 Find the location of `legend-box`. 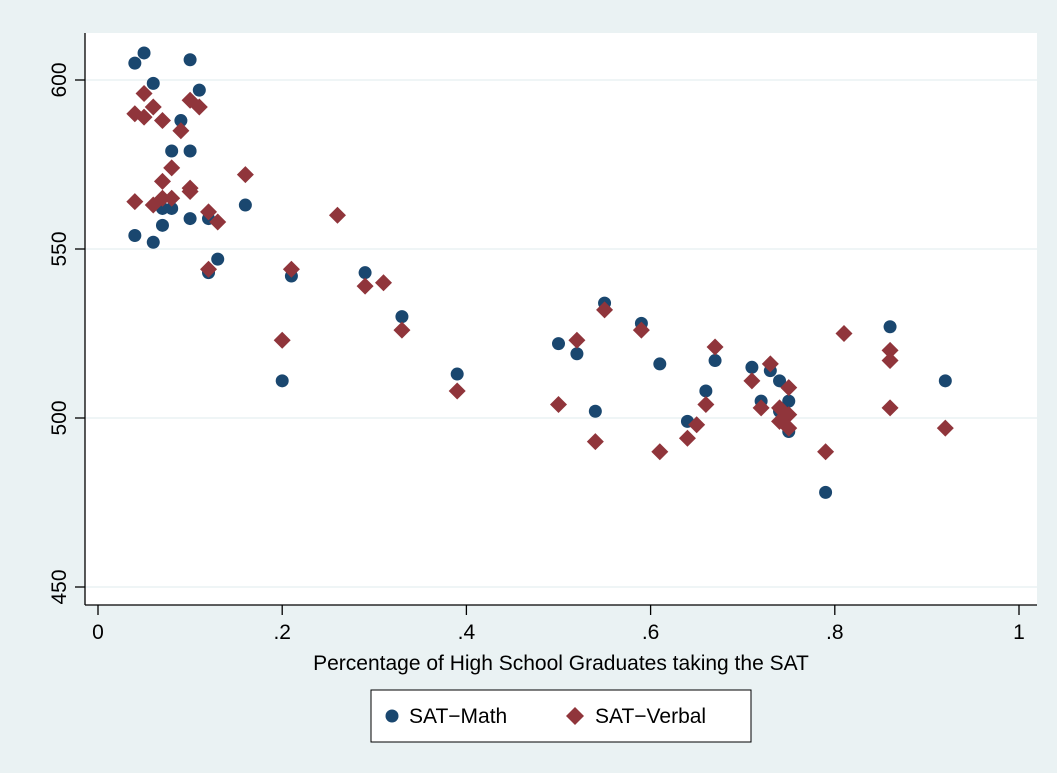

legend-box is located at coordinates (561, 716).